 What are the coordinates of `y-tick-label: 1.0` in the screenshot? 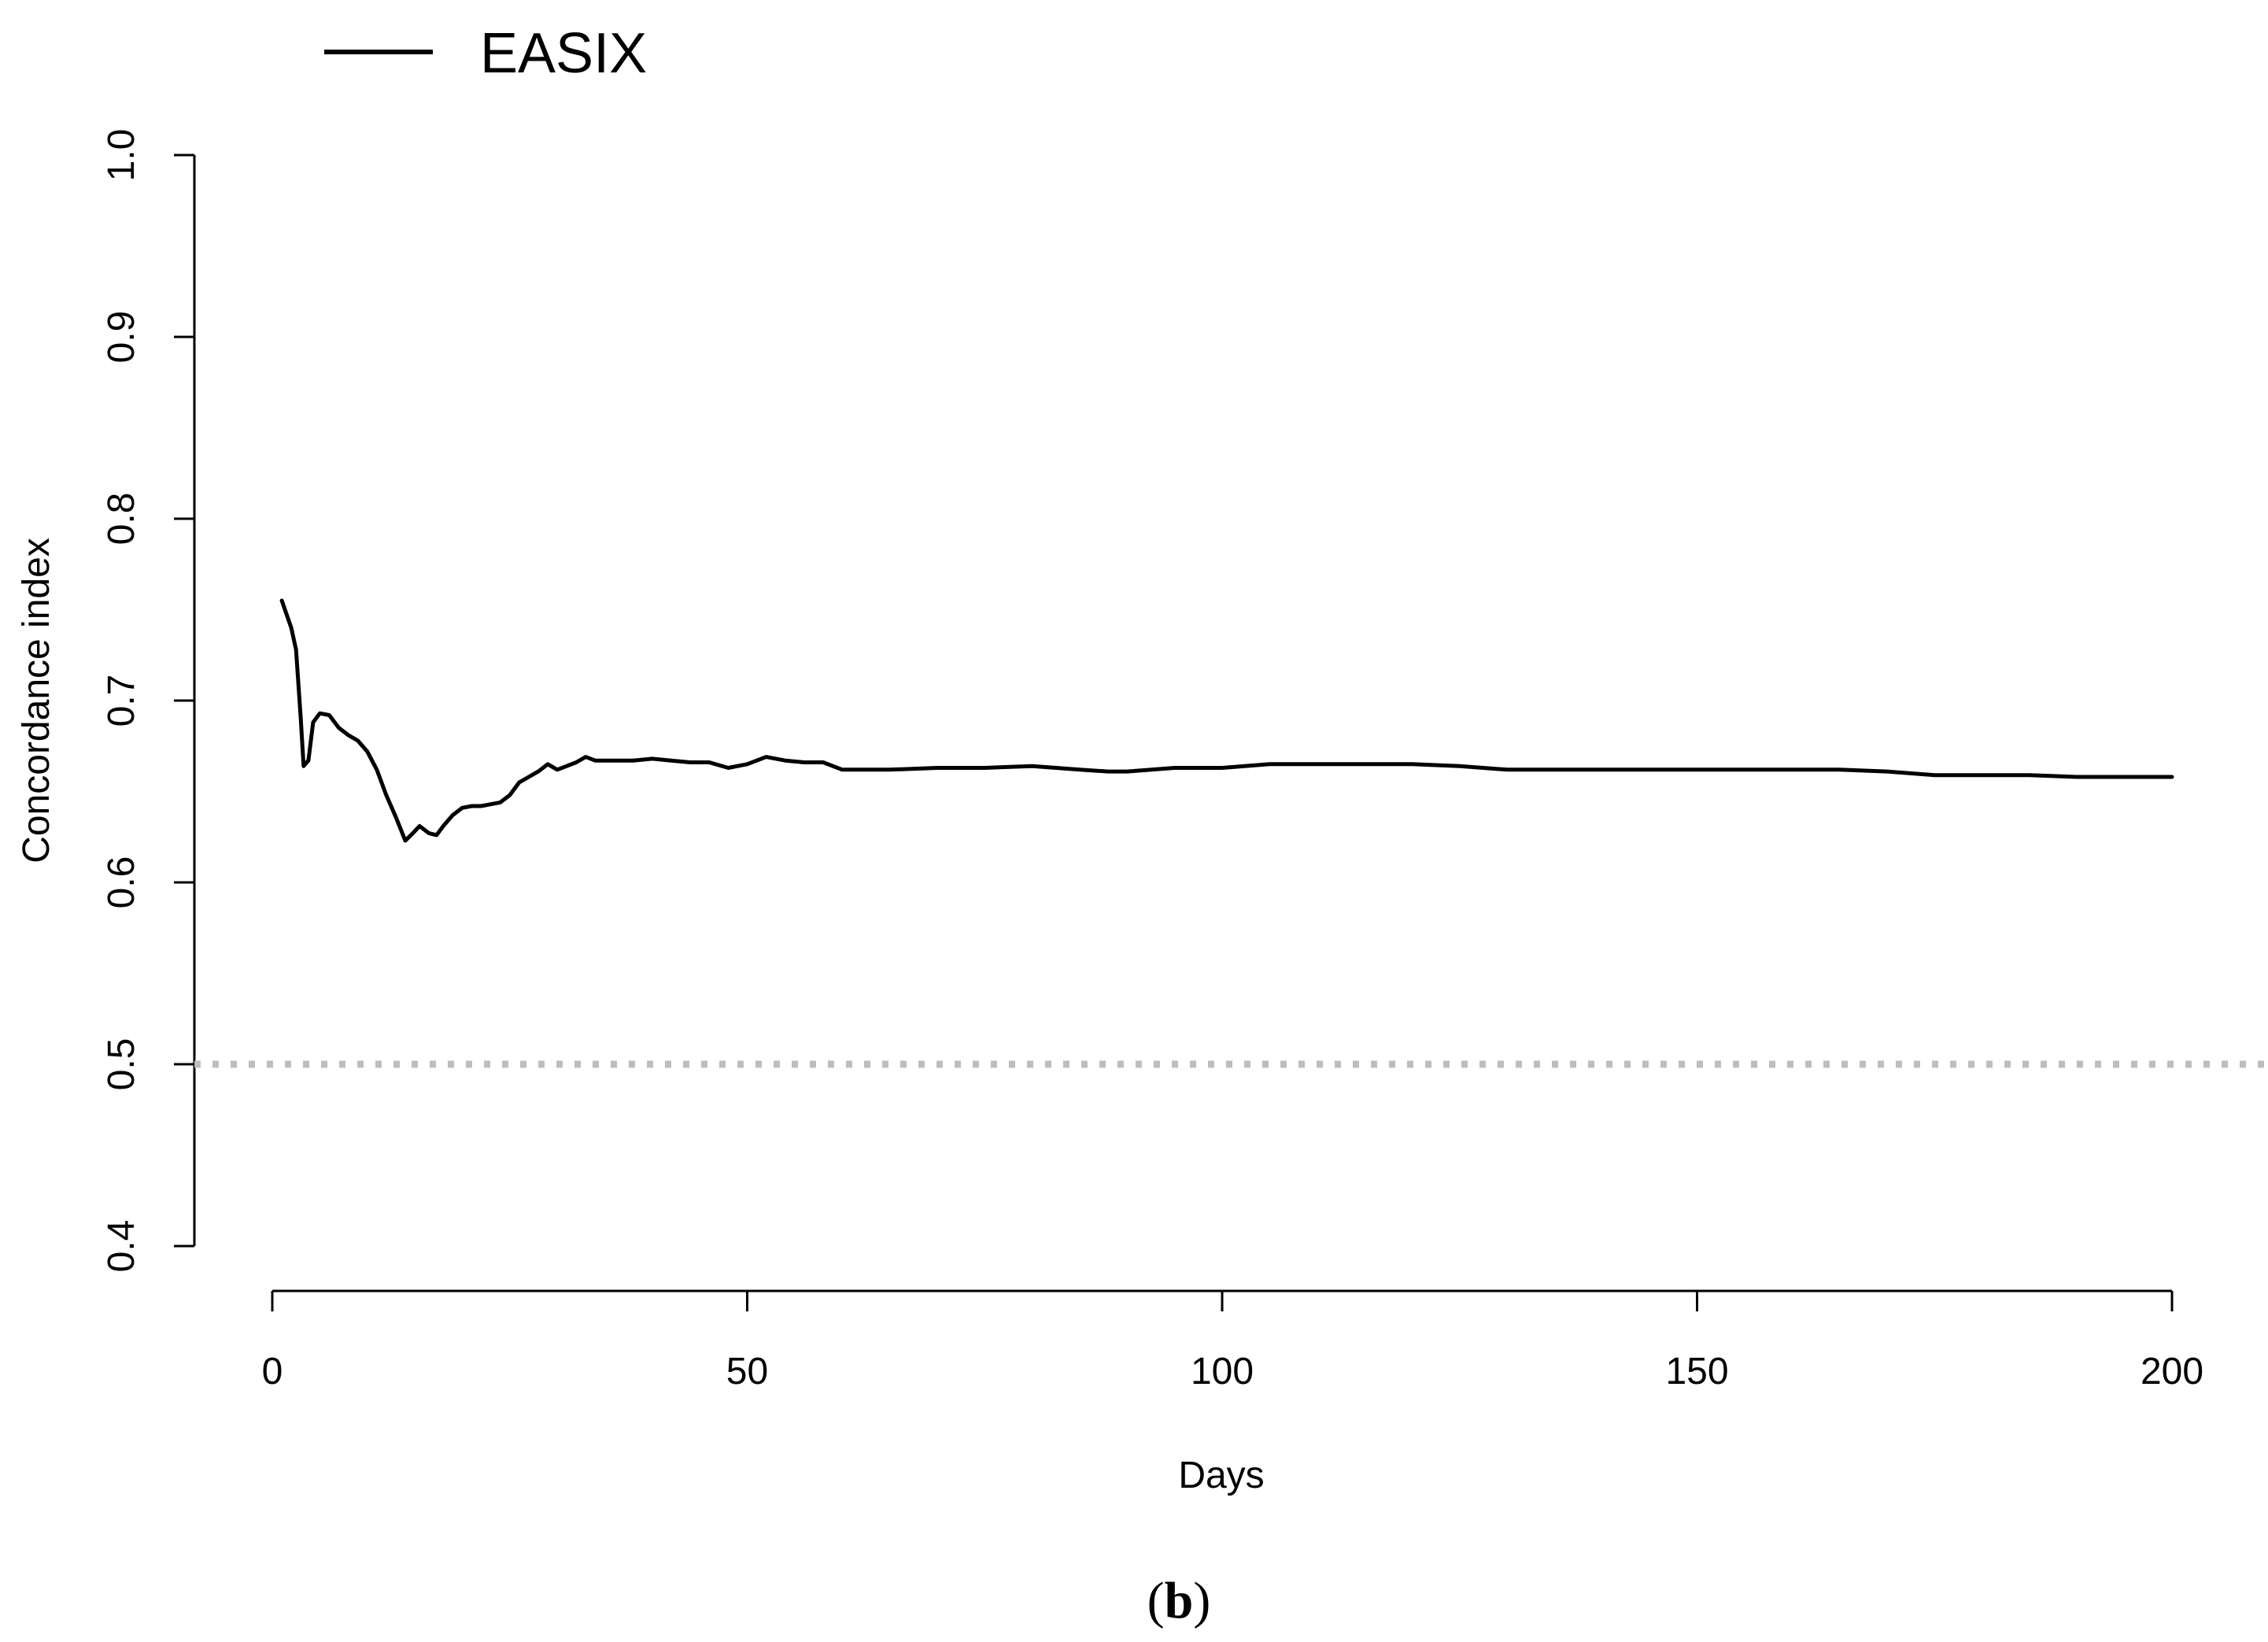 It's located at (121, 155).